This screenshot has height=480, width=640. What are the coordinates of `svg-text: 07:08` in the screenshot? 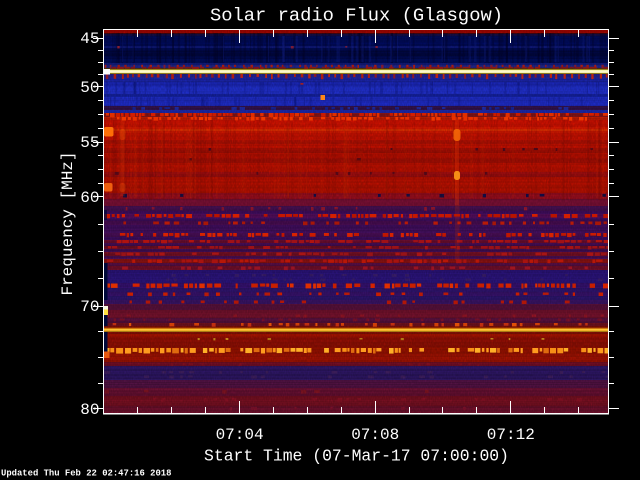 It's located at (375, 435).